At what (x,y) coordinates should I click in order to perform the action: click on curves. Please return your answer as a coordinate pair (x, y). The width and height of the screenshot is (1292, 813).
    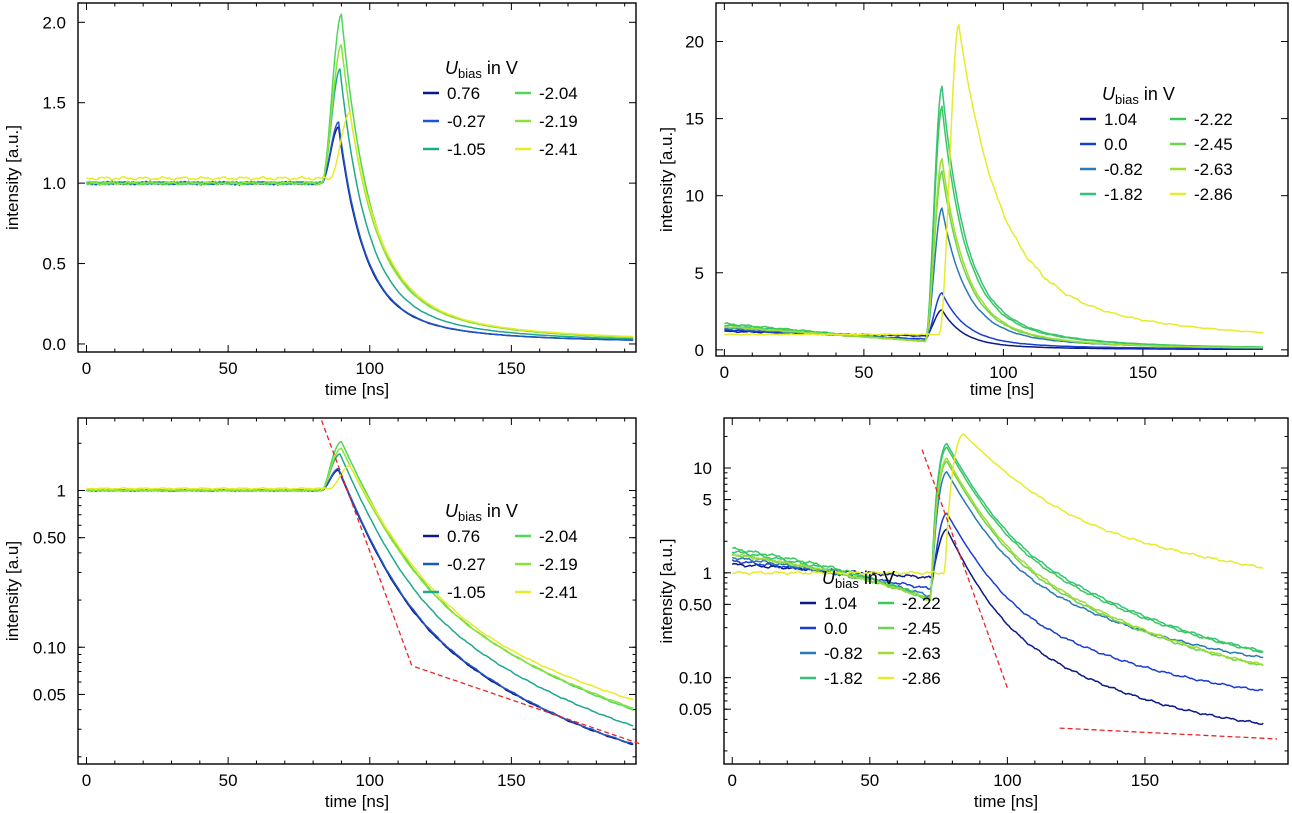
    Looking at the image, I should click on (997, 579).